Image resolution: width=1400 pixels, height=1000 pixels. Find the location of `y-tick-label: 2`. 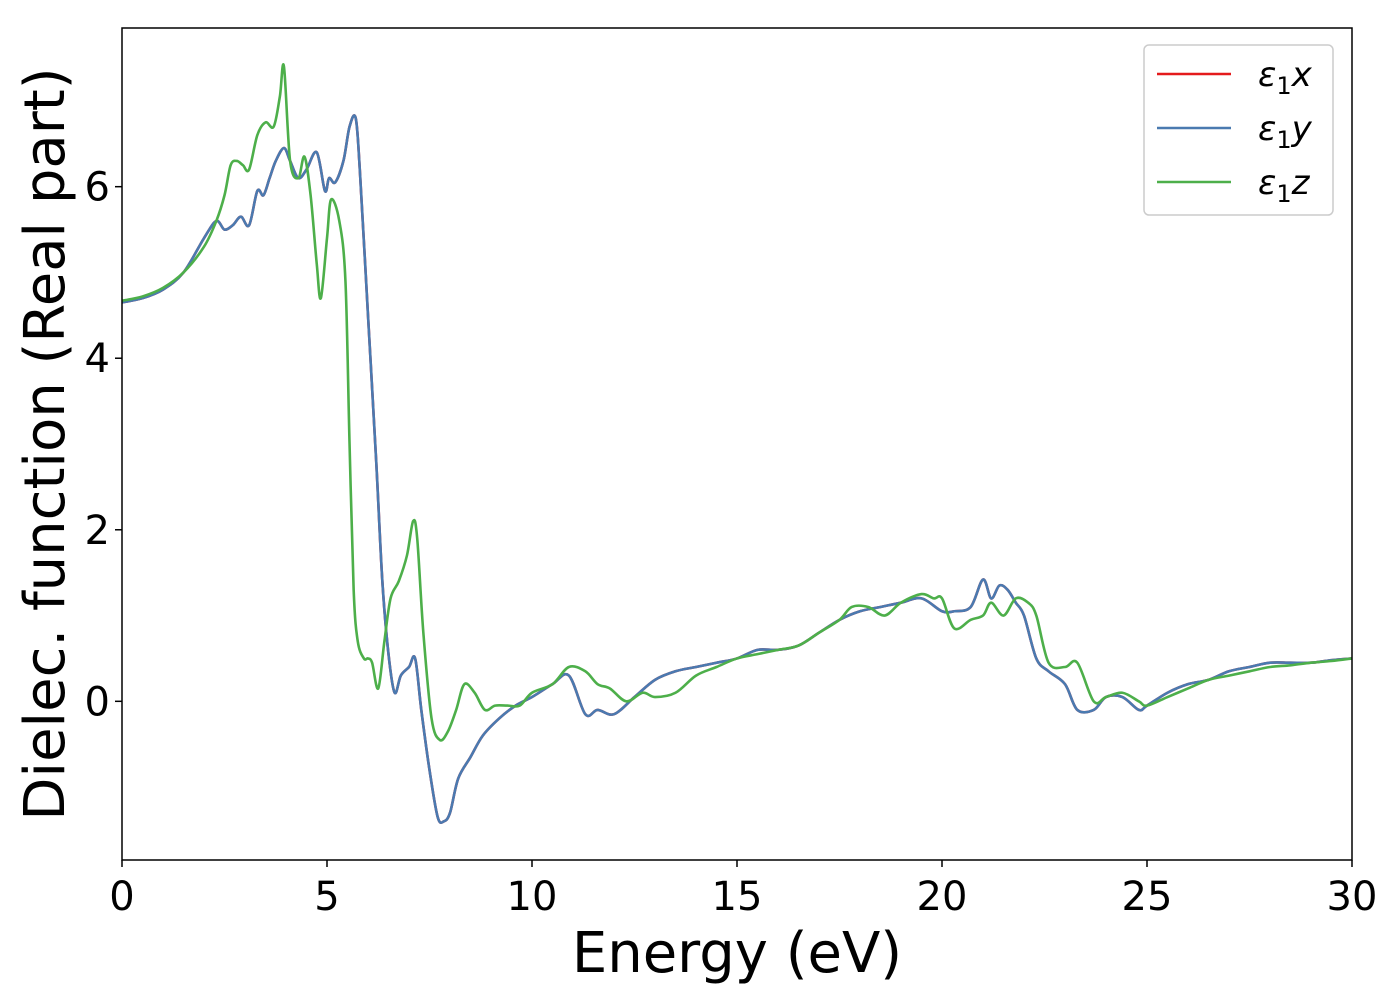

y-tick-label: 2 is located at coordinates (97, 531).